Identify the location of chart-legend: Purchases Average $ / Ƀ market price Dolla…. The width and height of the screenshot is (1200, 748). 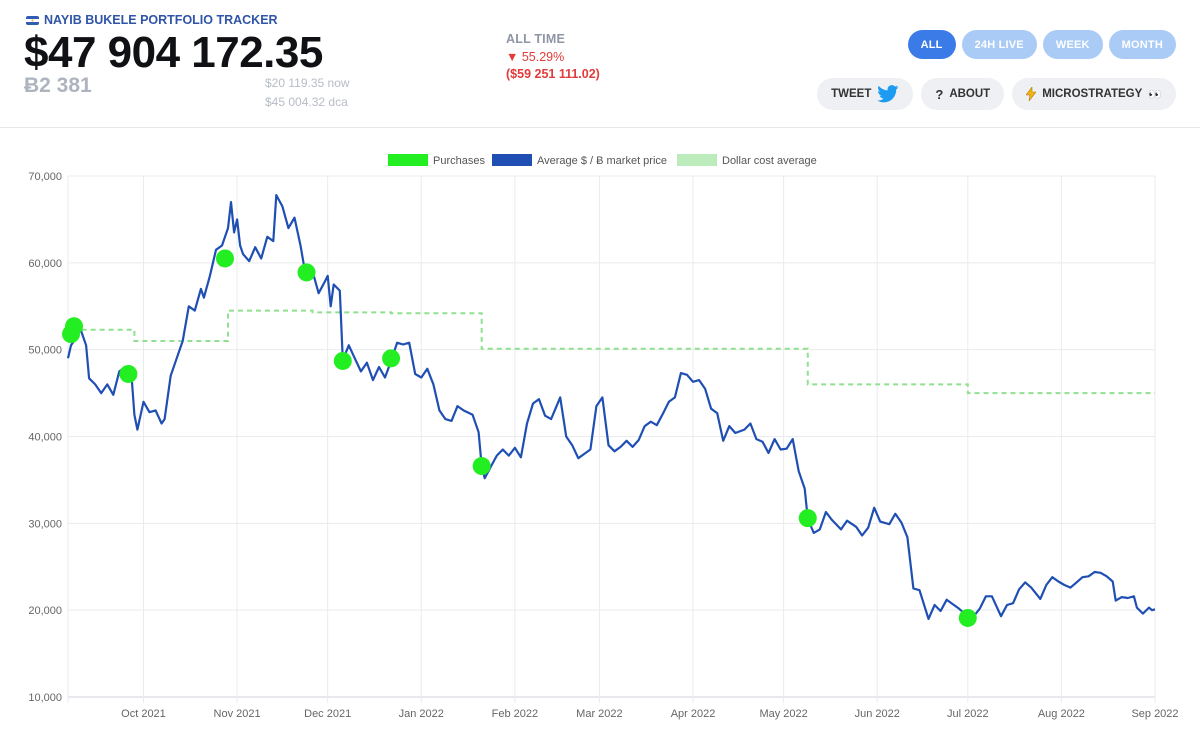
(602, 160).